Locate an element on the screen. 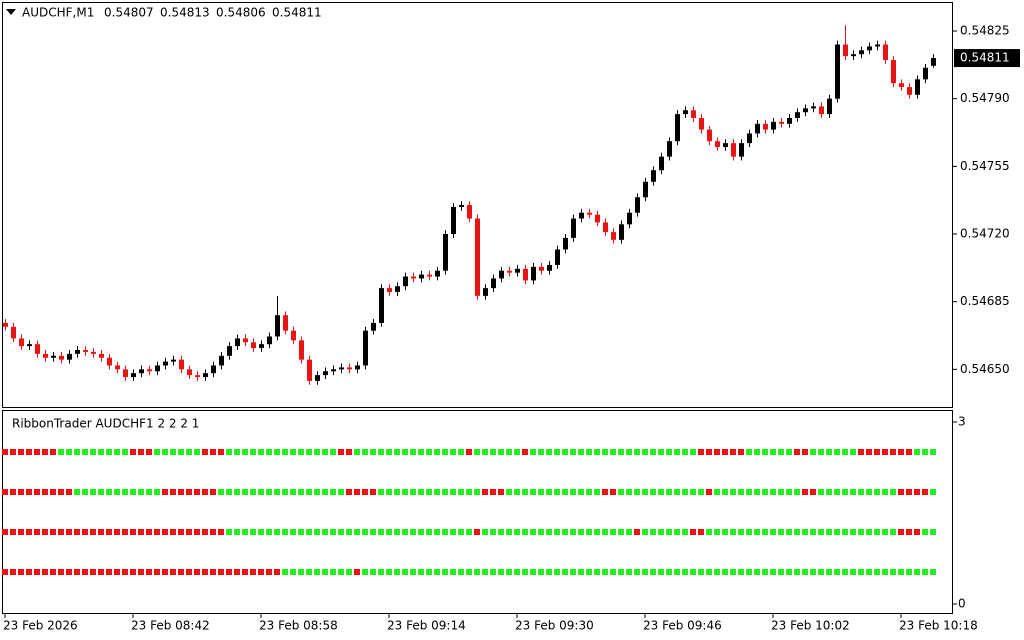 Image resolution: width=1024 pixels, height=640 pixels. menu-triangle is located at coordinates (11, 12).